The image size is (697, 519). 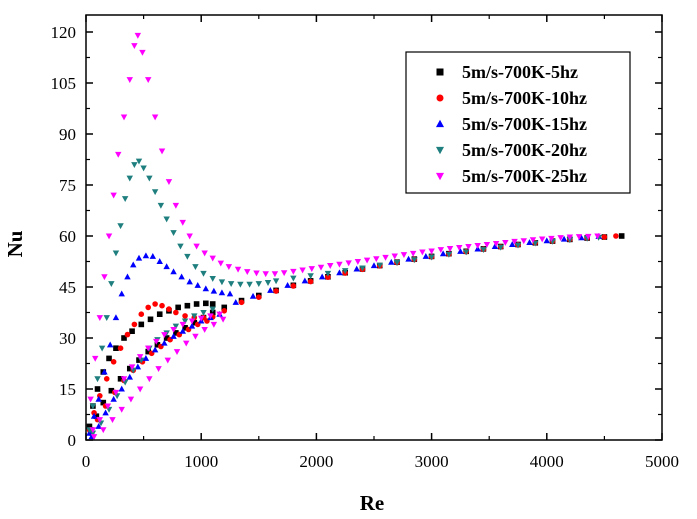 What do you see at coordinates (524, 98) in the screenshot?
I see `legend-label: 5m/s-700K-10hz` at bounding box center [524, 98].